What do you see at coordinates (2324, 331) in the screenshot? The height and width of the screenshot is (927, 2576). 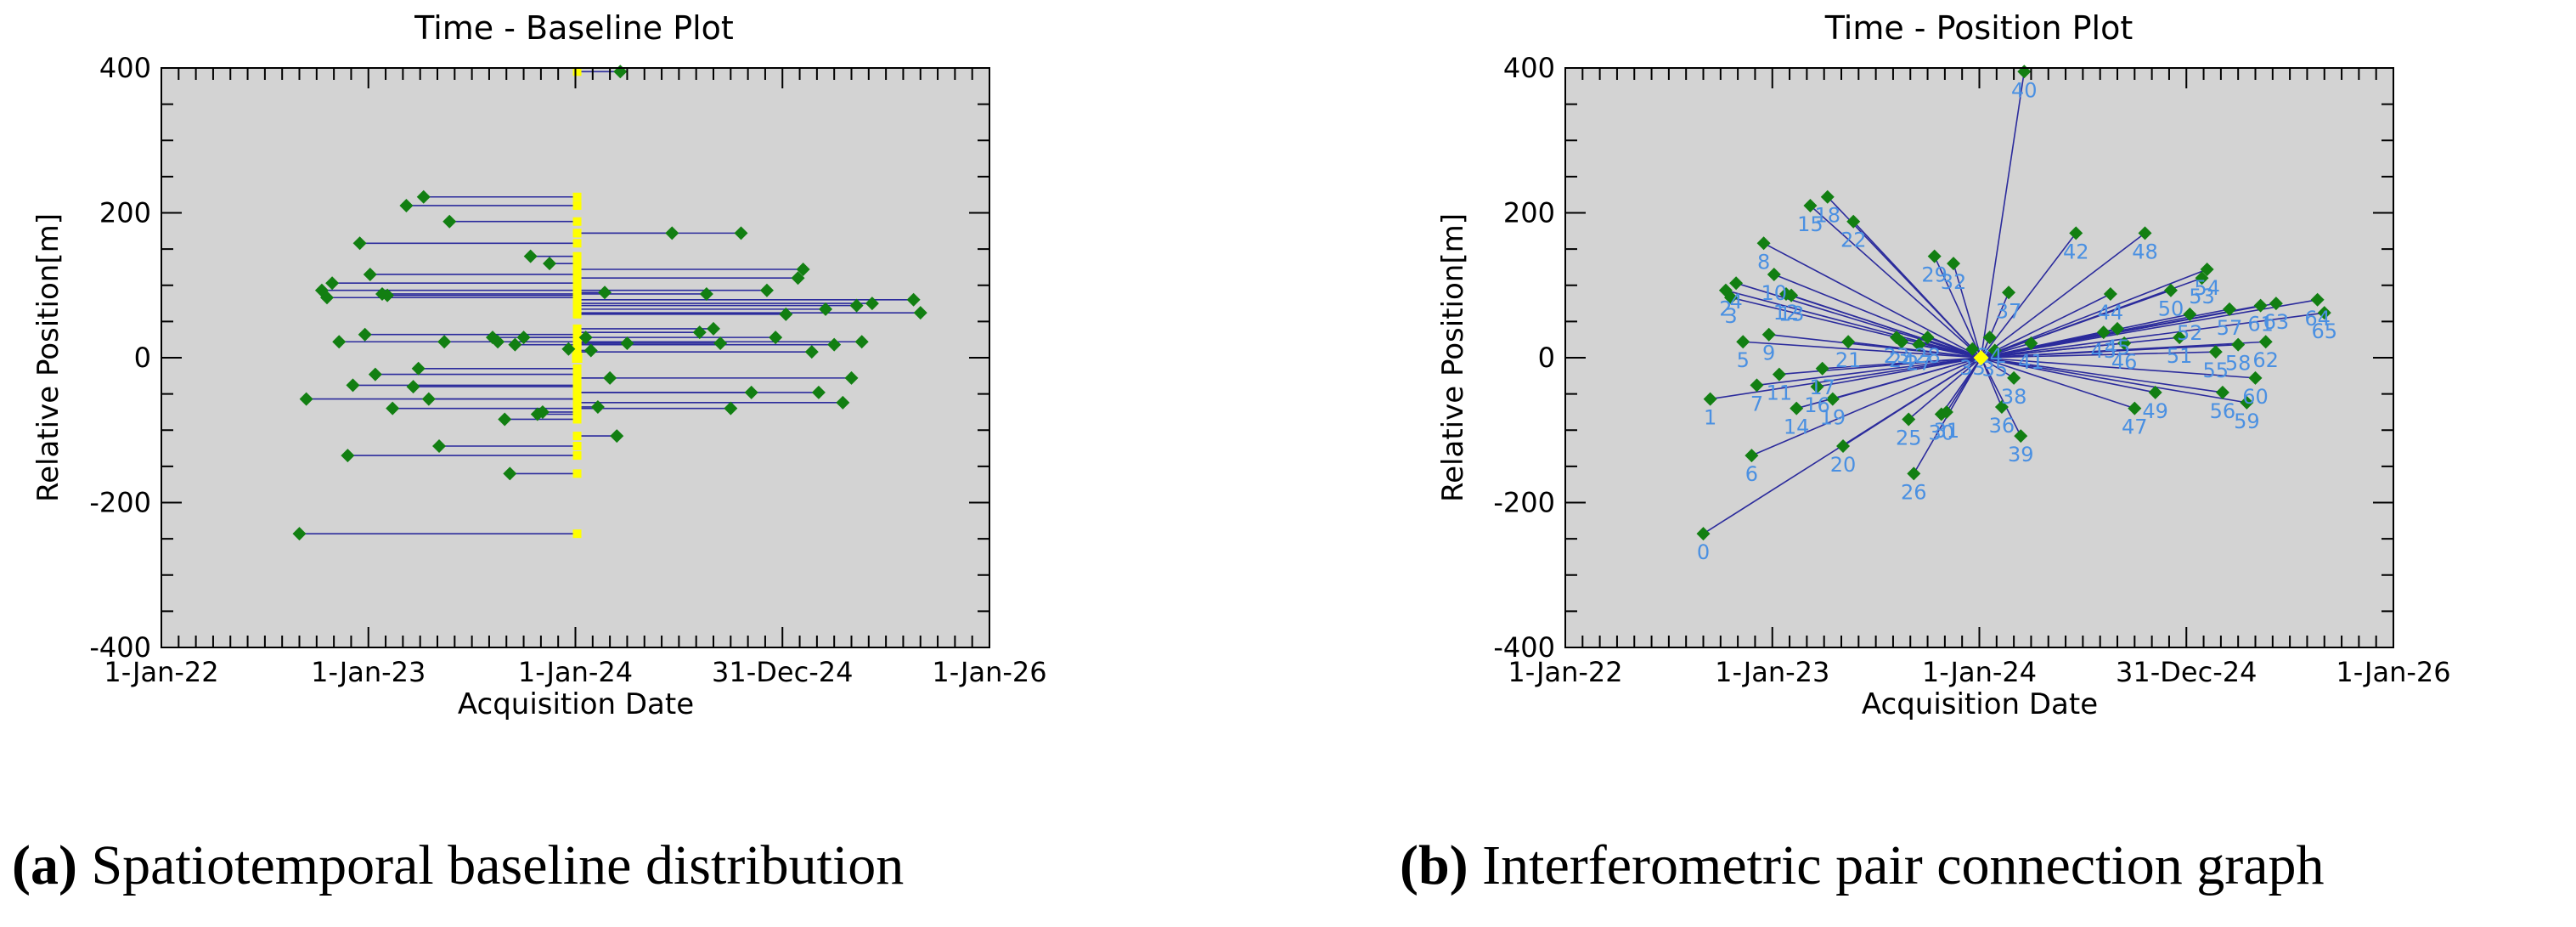 I see `point-label-65: 65` at bounding box center [2324, 331].